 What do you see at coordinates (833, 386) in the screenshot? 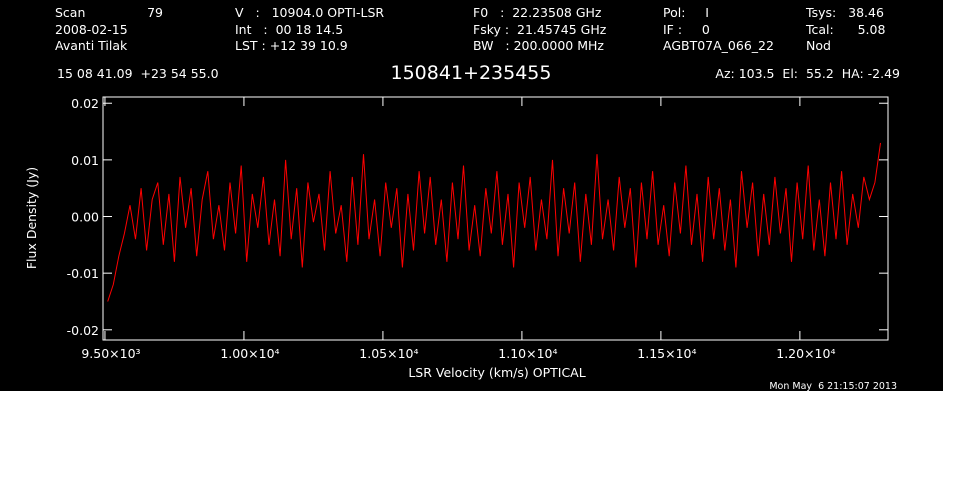
I see `timestamp: Mon May 6 21:15:07 2013` at bounding box center [833, 386].